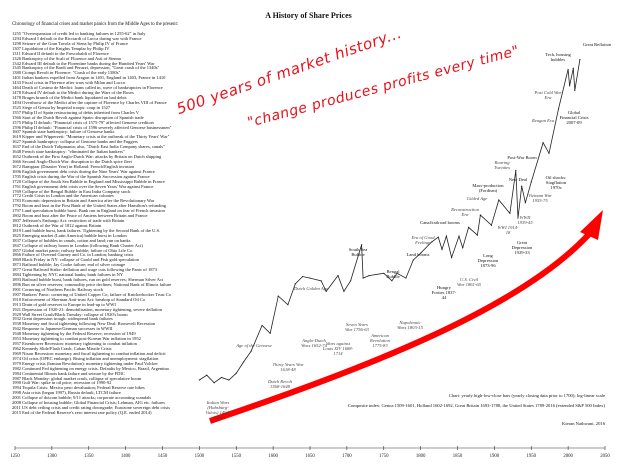  What do you see at coordinates (465, 212) in the screenshot?
I see `annotation-reconstruction: Reconstruction Era` at bounding box center [465, 212].